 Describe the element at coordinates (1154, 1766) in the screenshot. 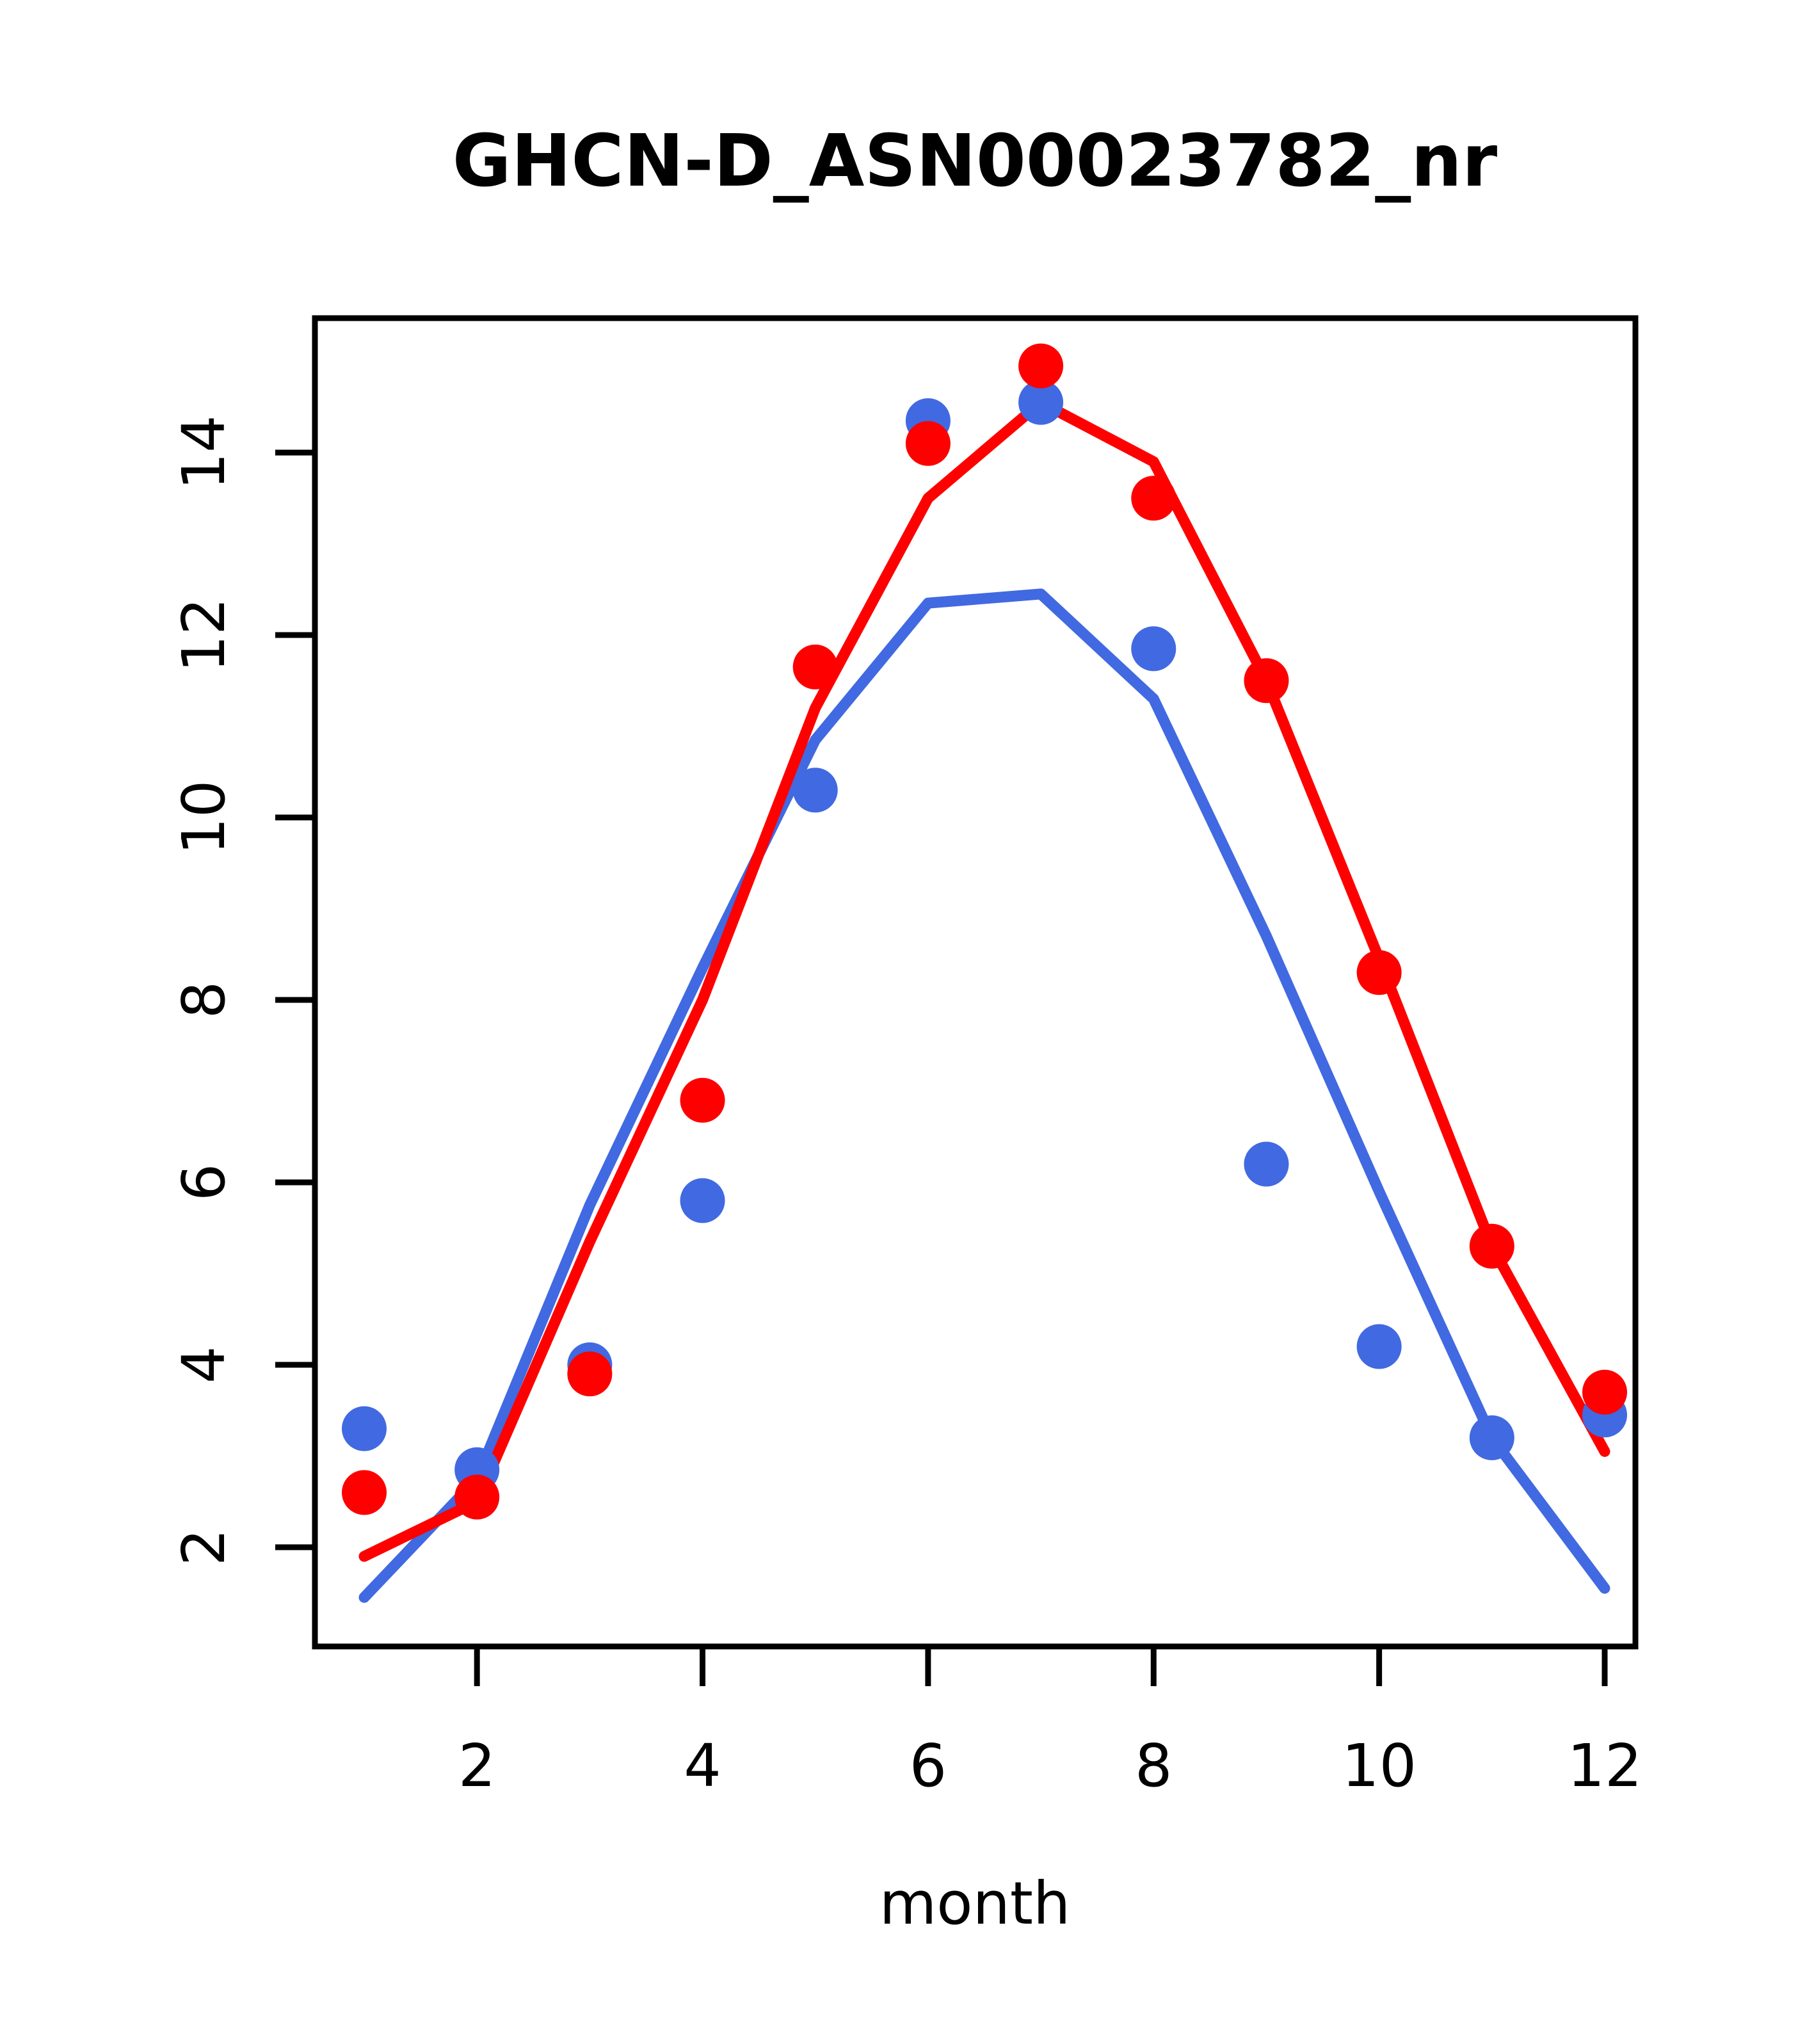

I see `x-tick-label: 8` at that location.